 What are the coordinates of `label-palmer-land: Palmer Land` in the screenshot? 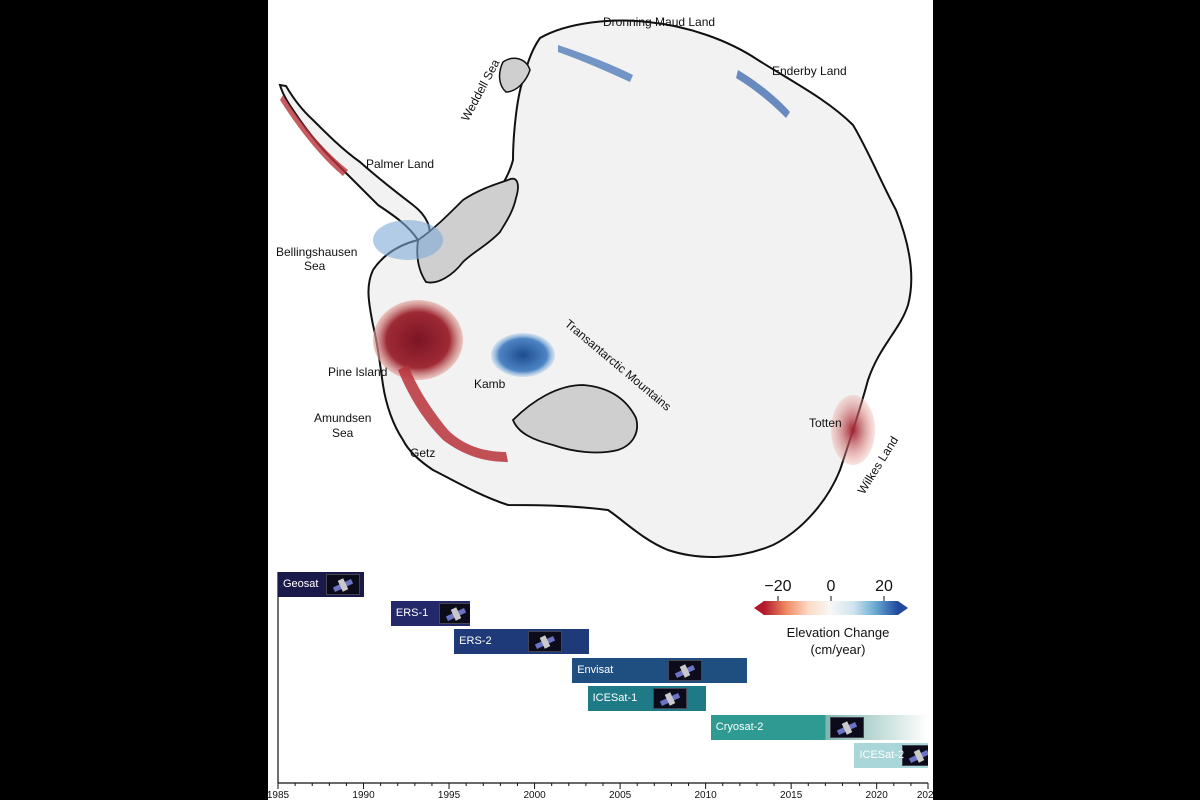 It's located at (400, 164).